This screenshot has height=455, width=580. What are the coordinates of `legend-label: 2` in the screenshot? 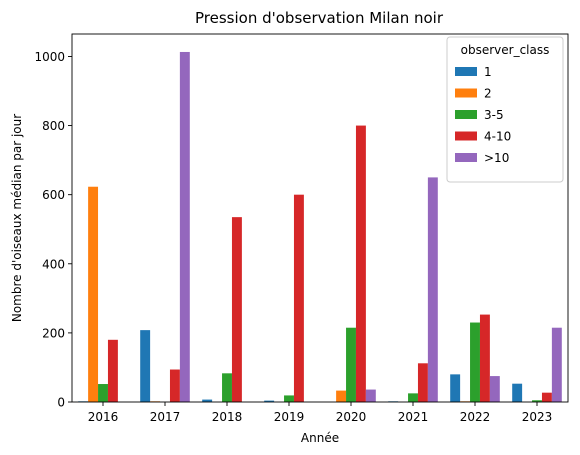 It's located at (488, 94).